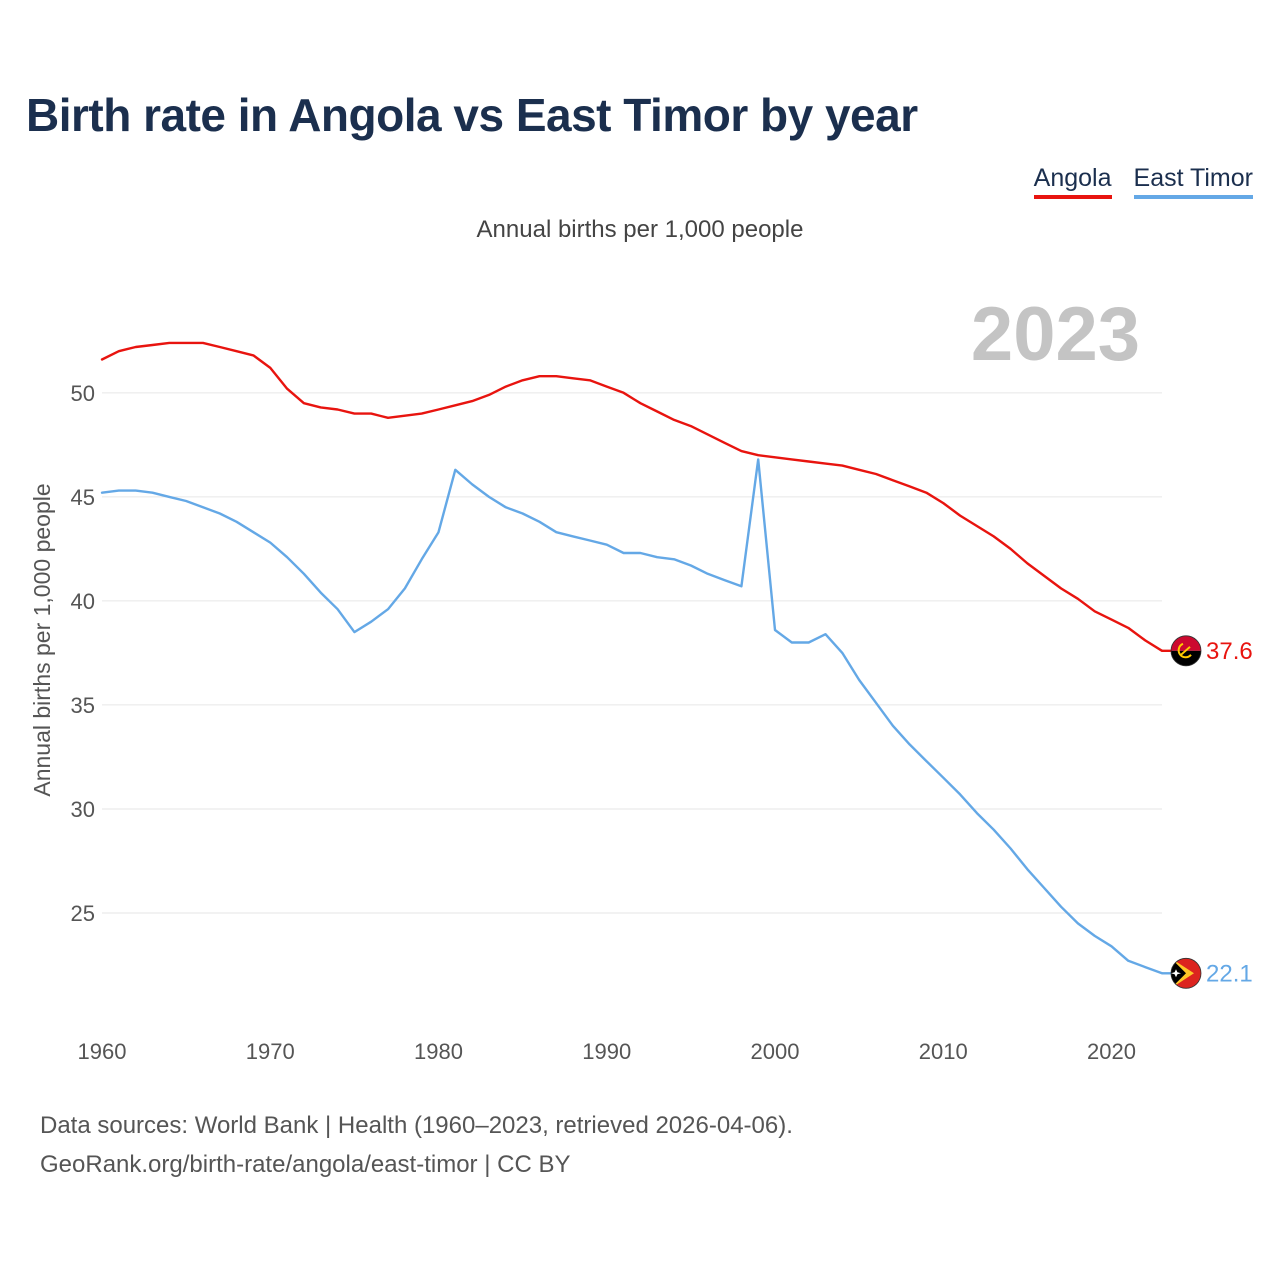 Image resolution: width=1280 pixels, height=1280 pixels. Describe the element at coordinates (83, 601) in the screenshot. I see `y-tick-label: 40` at that location.